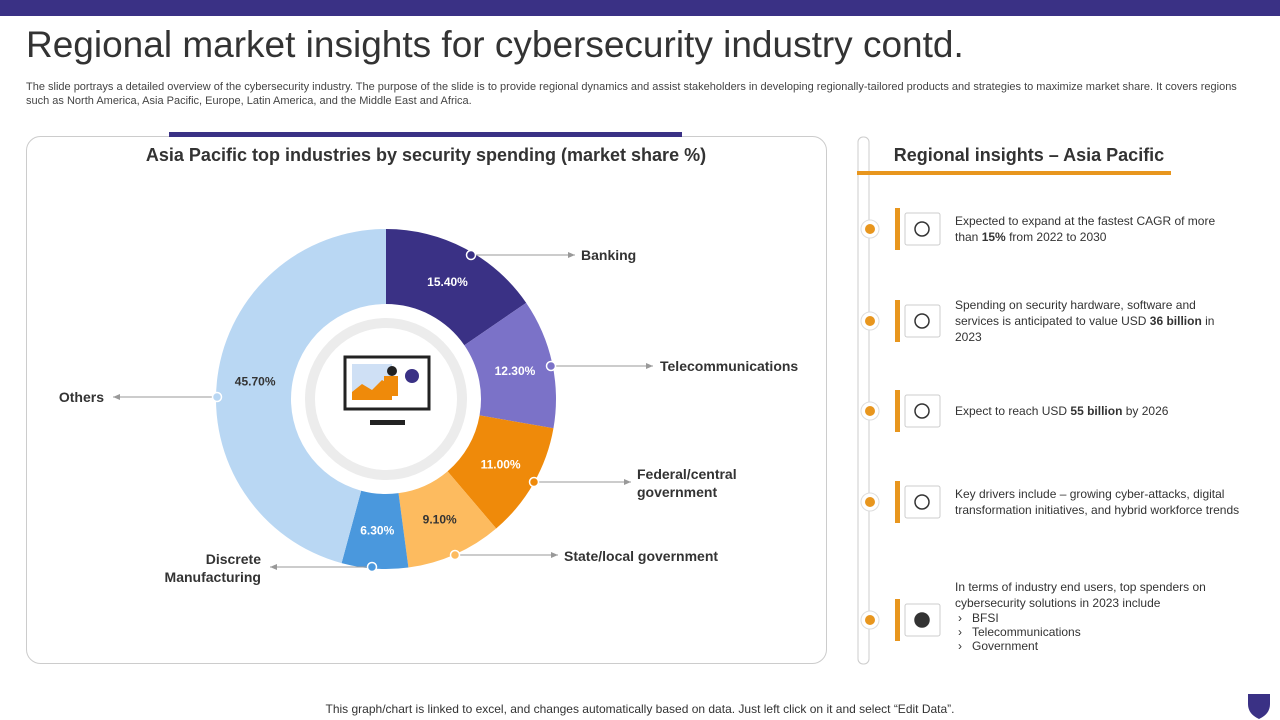 This screenshot has width=1280, height=720. Describe the element at coordinates (391, 386) in the screenshot. I see `figure` at that location.